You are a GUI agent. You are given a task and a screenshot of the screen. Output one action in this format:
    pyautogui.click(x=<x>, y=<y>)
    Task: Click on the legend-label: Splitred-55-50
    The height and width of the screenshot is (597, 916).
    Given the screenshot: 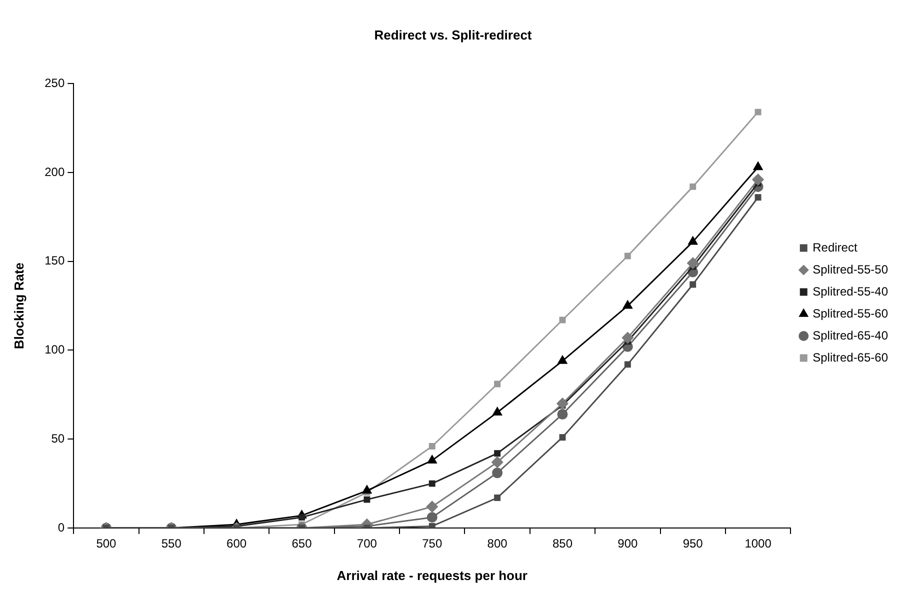 What is the action you would take?
    pyautogui.click(x=850, y=269)
    